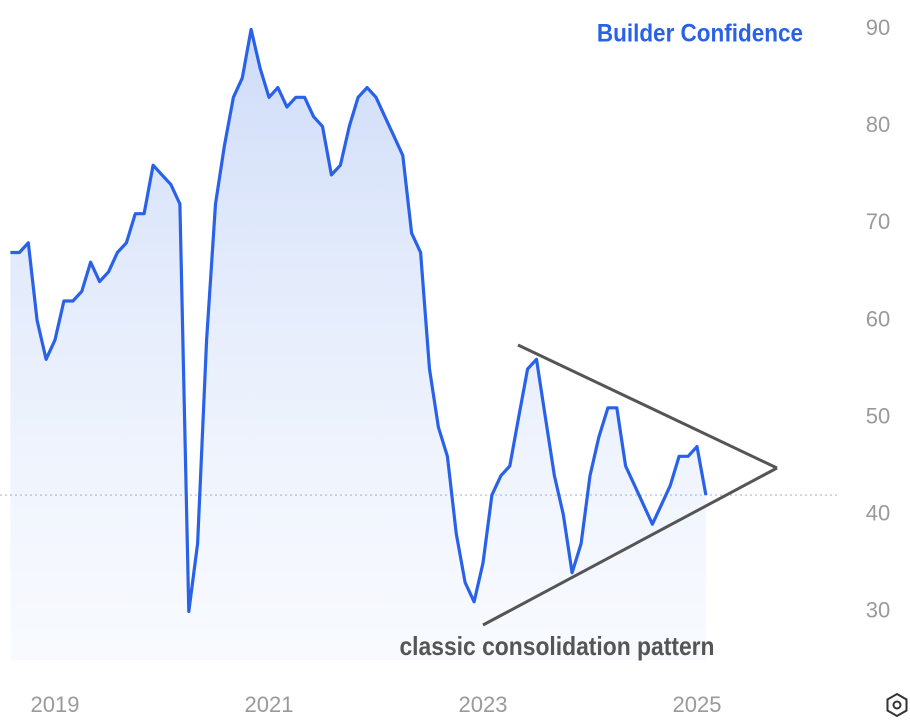 This screenshot has height=727, width=910. I want to click on y-tick-label: 70, so click(878, 221).